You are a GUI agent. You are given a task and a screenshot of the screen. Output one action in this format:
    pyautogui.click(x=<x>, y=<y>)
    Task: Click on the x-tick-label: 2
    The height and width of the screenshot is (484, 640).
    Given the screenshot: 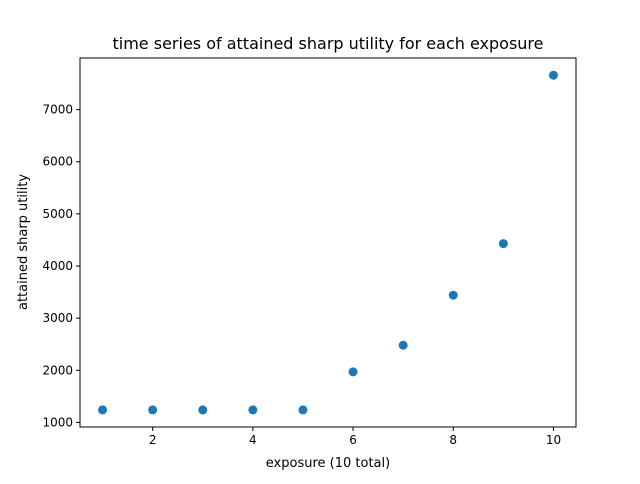 What is the action you would take?
    pyautogui.click(x=153, y=440)
    